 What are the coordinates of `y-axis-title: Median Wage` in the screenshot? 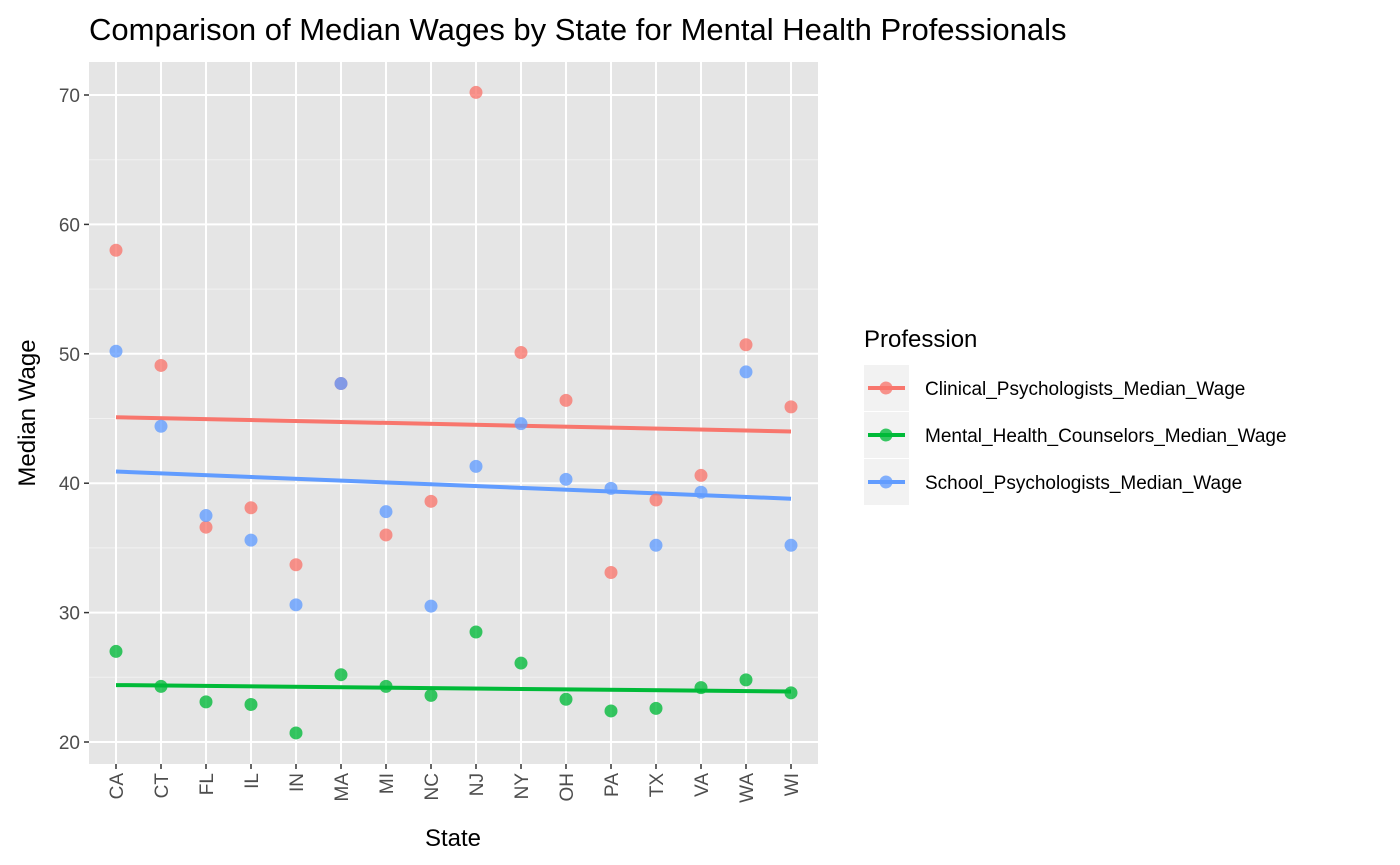 It's located at (27, 412).